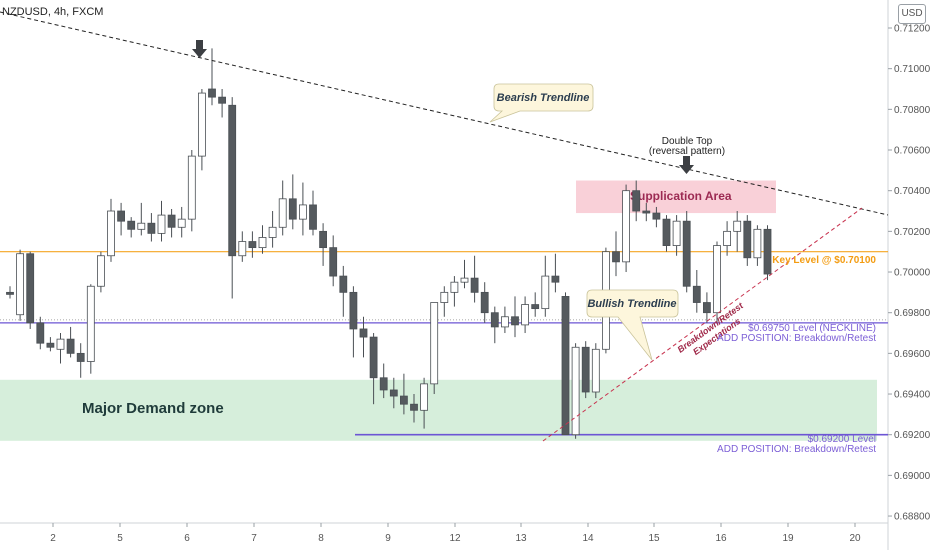  What do you see at coordinates (588, 538) in the screenshot?
I see `x-tick-label: 14` at bounding box center [588, 538].